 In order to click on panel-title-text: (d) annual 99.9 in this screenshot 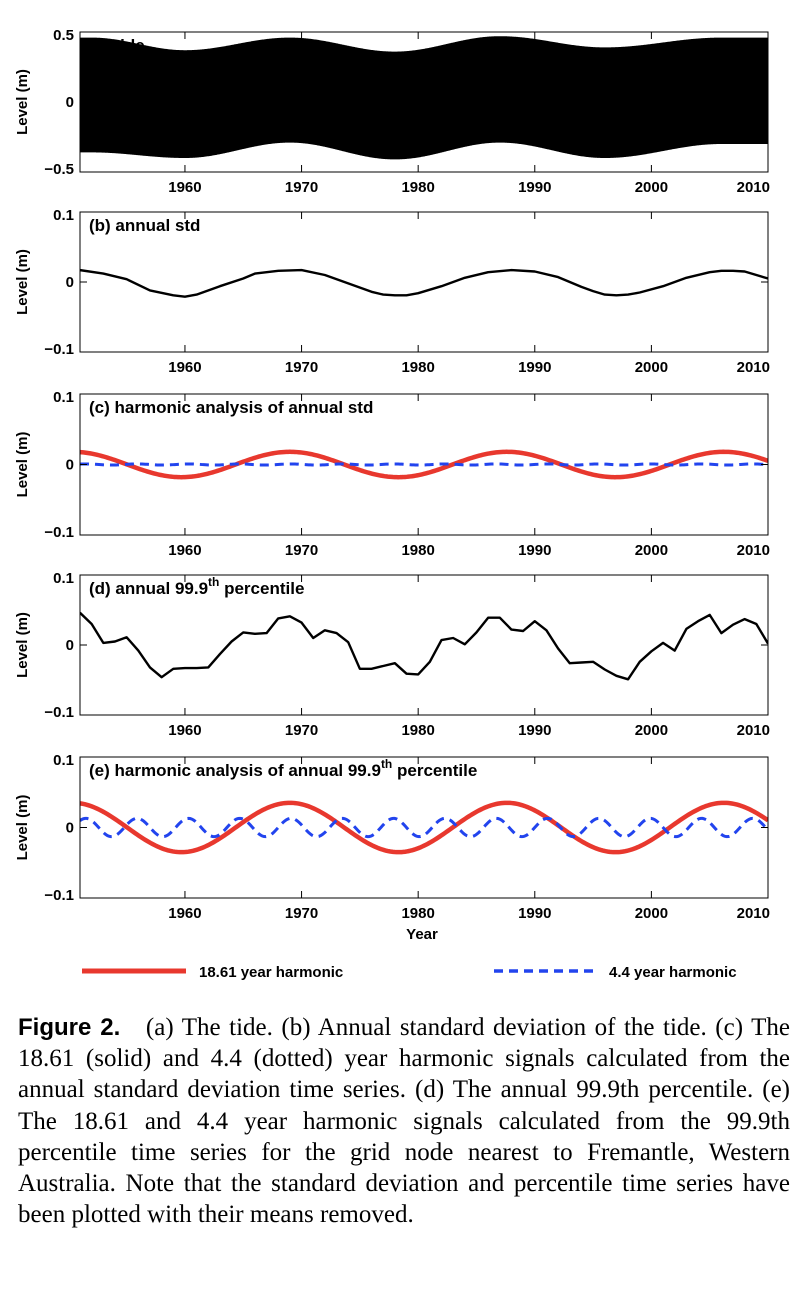, I will do `click(148, 588)`.